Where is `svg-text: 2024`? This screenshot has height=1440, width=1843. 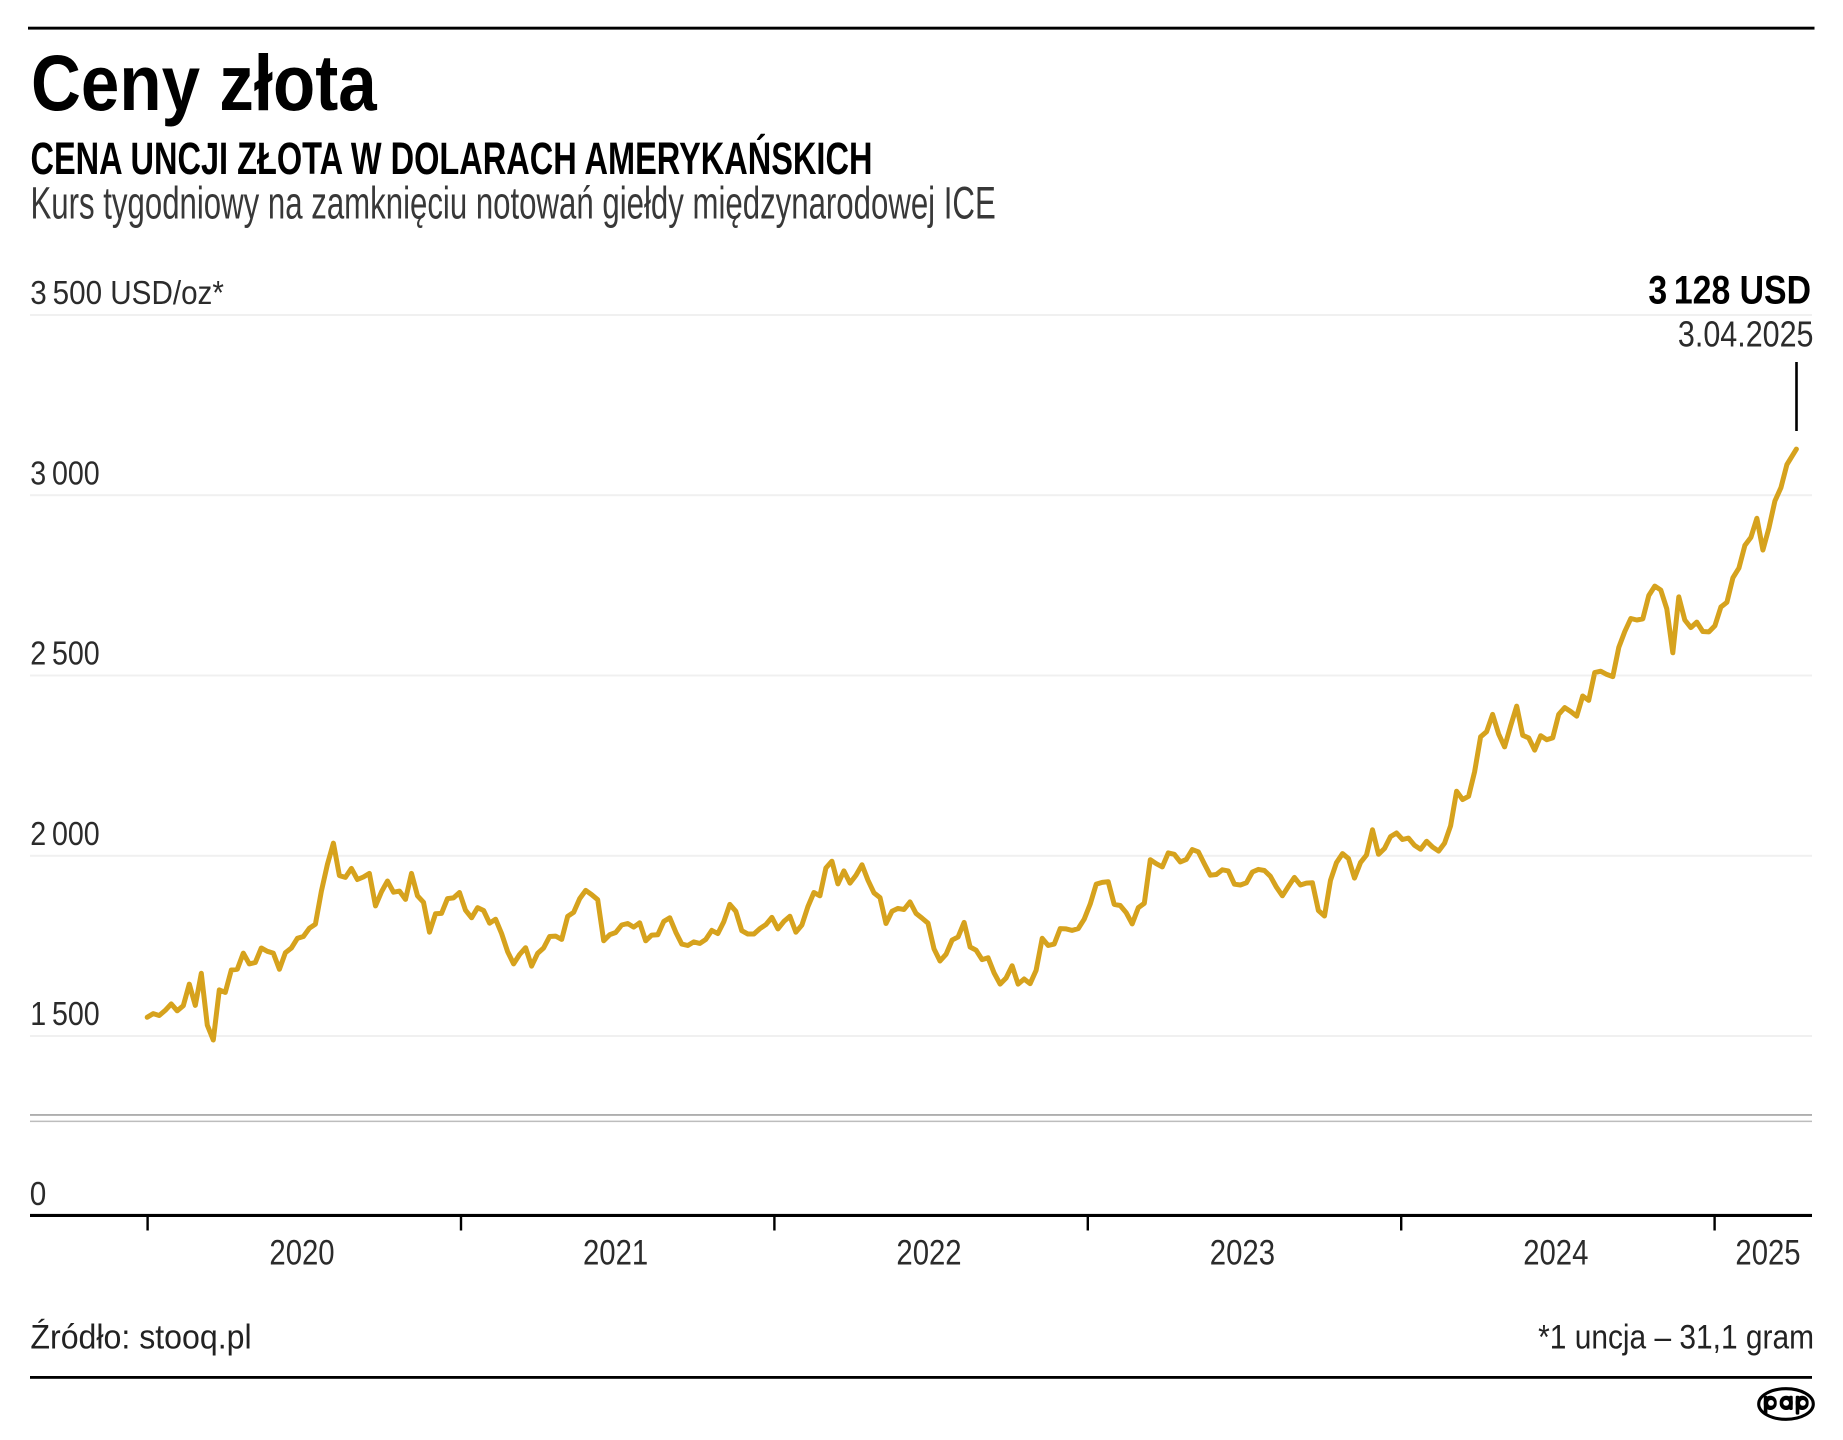 svg-text: 2024 is located at coordinates (1555, 1252).